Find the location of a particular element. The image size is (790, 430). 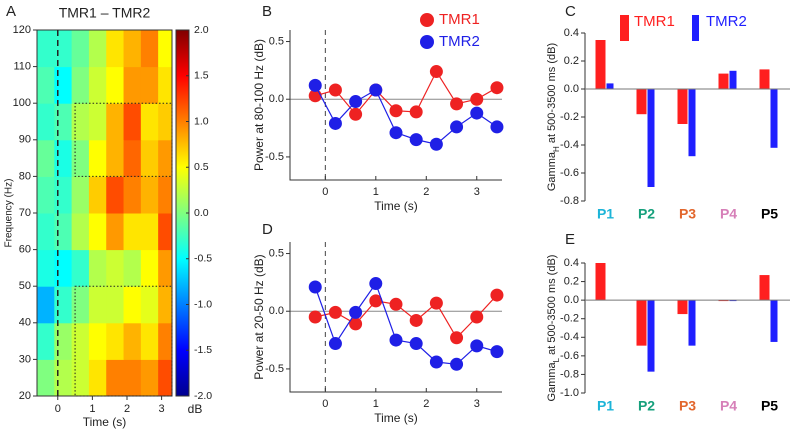

y-tick-label: 110 is located at coordinates (22, 67).